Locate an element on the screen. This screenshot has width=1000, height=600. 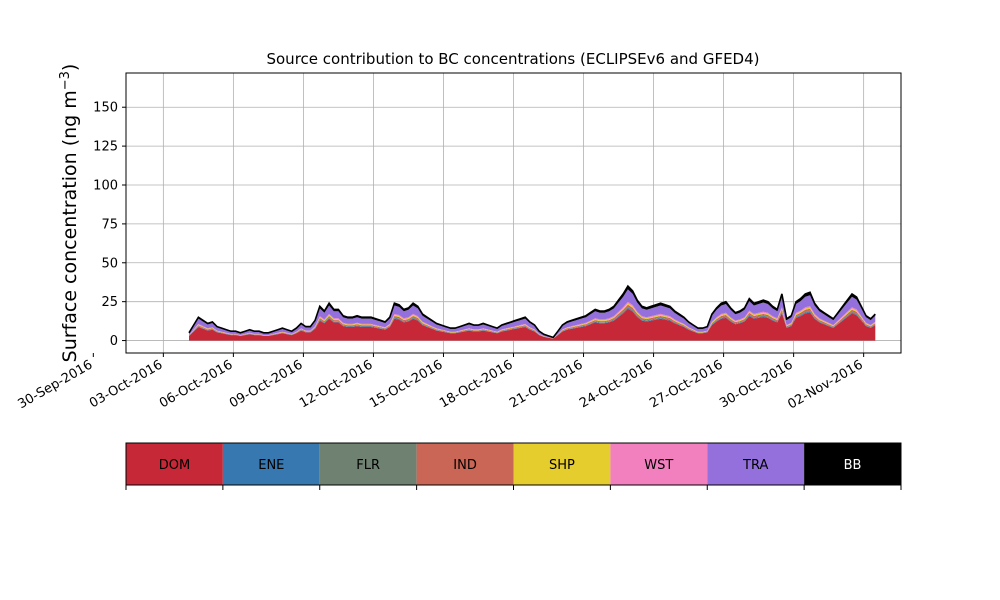
stacked-areas is located at coordinates (532, 312).